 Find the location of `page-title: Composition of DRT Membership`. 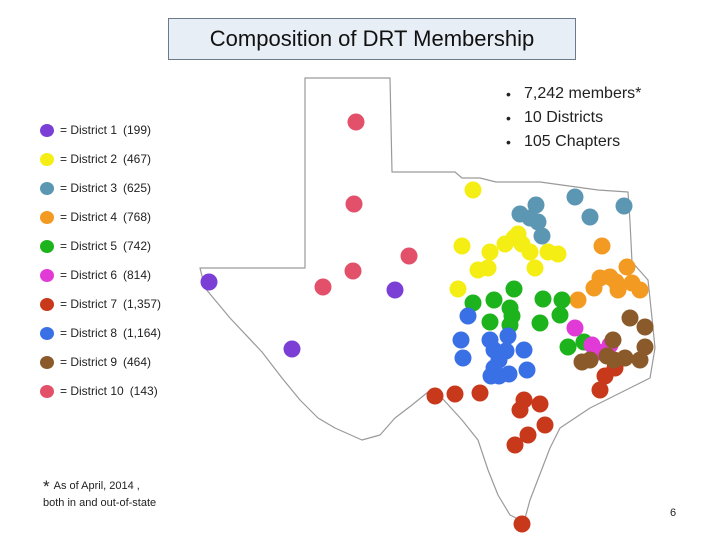

page-title: Composition of DRT Membership is located at coordinates (372, 38).